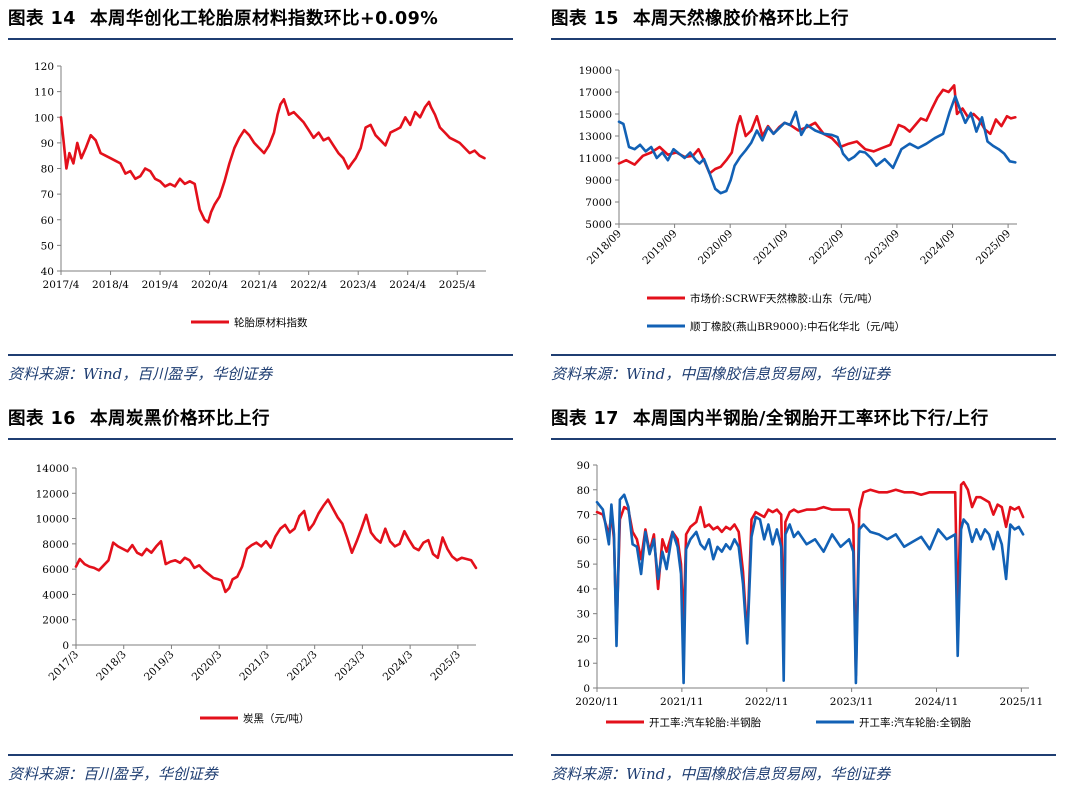 Image resolution: width=1066 pixels, height=787 pixels. What do you see at coordinates (598, 181) in the screenshot?
I see `y-tick-label: 9000` at bounding box center [598, 181].